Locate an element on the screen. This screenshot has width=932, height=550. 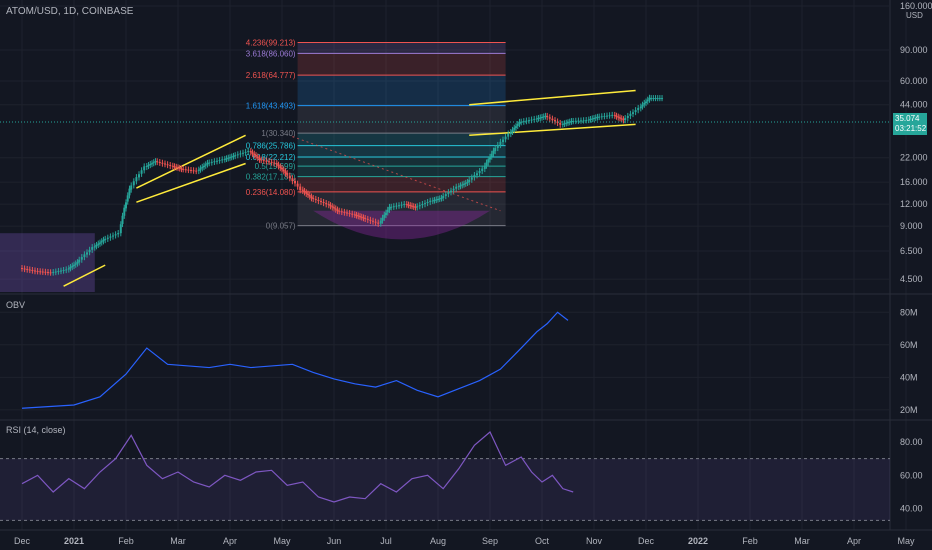
y-tick-label: 9.000 is located at coordinates (911, 226).